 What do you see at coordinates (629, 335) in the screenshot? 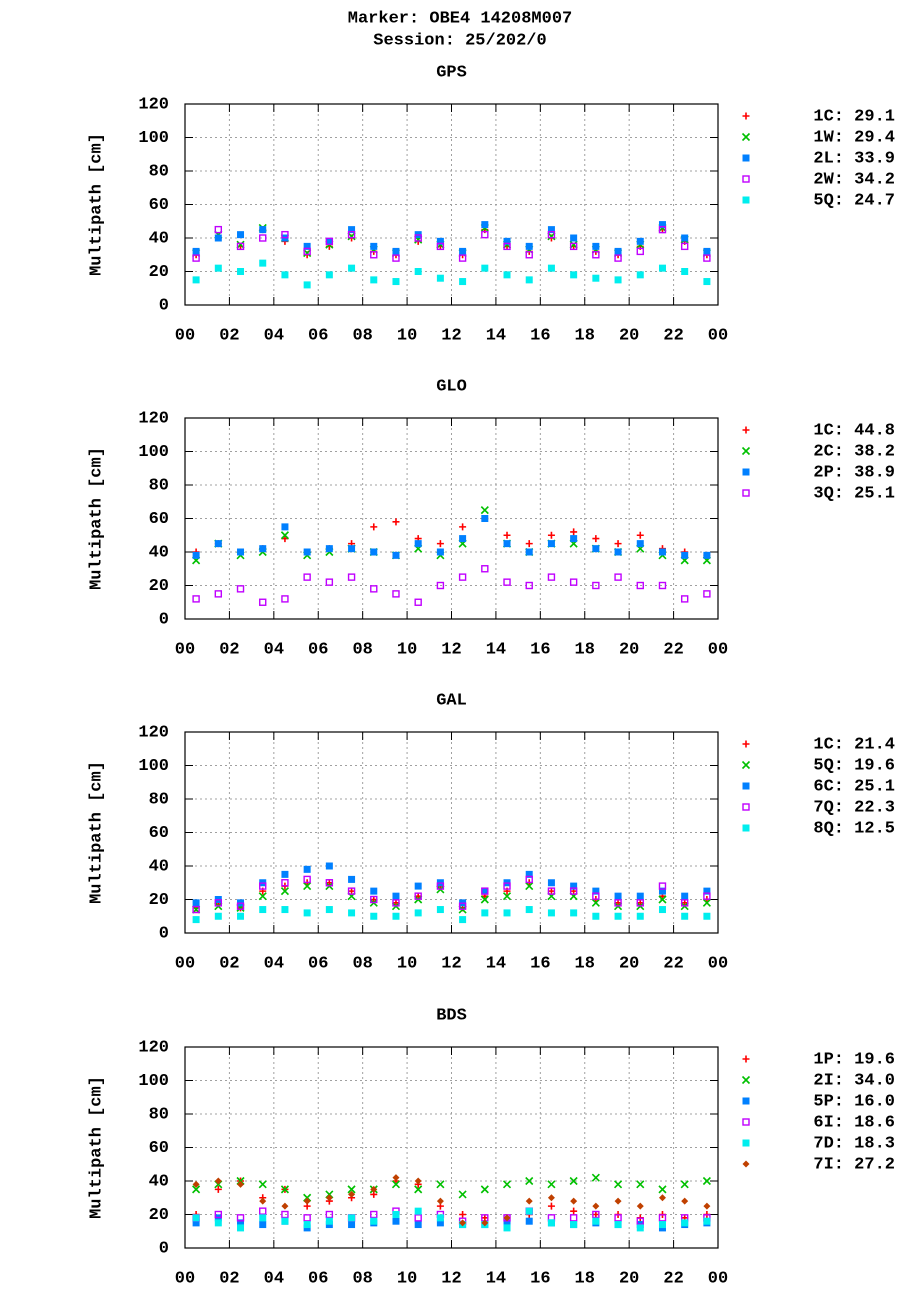
I see `x-tick-label: 20` at bounding box center [629, 335].